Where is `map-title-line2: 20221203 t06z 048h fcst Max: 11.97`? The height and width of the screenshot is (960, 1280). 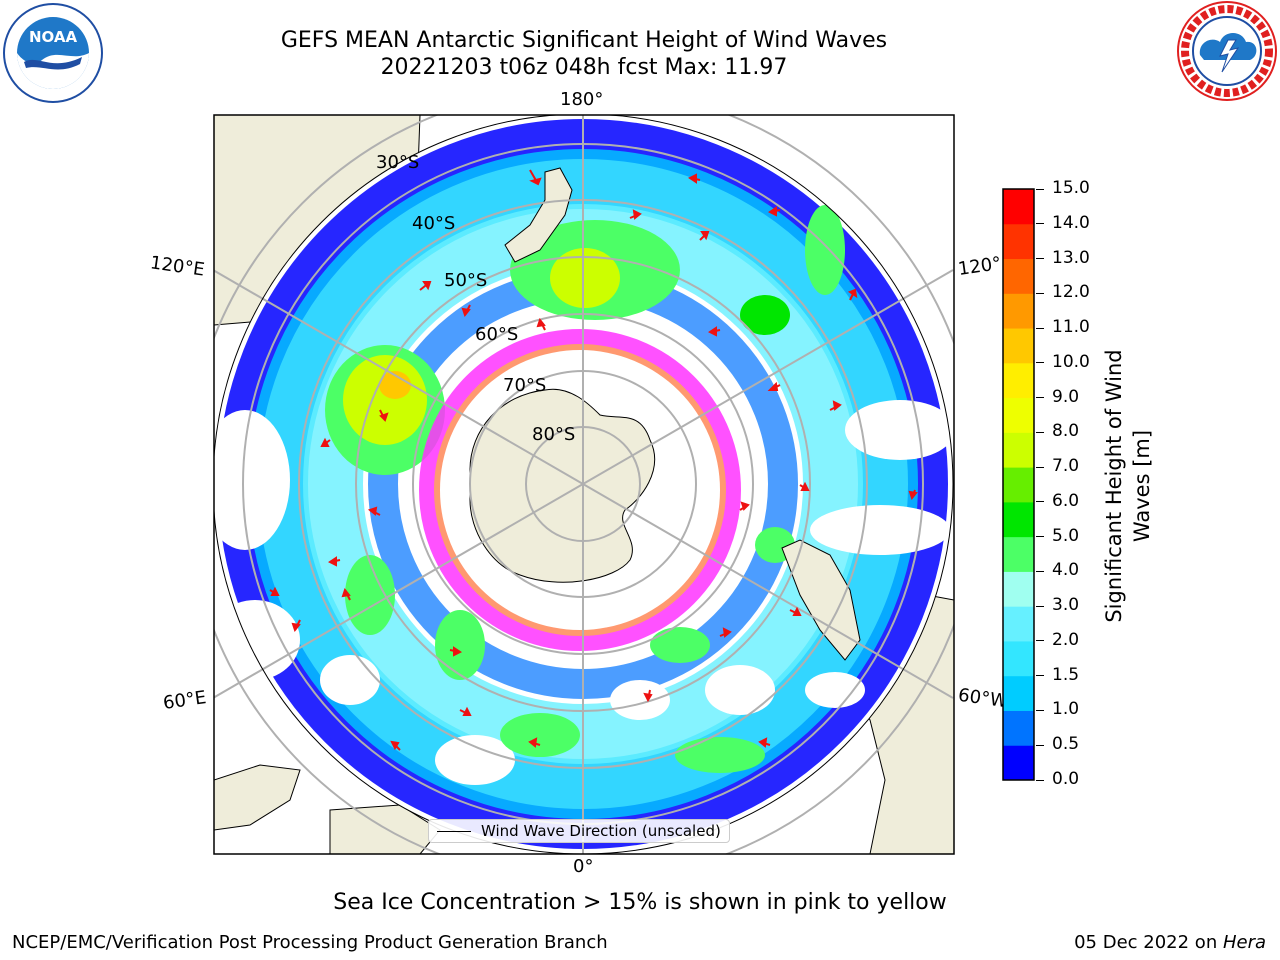
map-title-line2: 20221203 t06z 048h fcst Max: 11.97 is located at coordinates (584, 67).